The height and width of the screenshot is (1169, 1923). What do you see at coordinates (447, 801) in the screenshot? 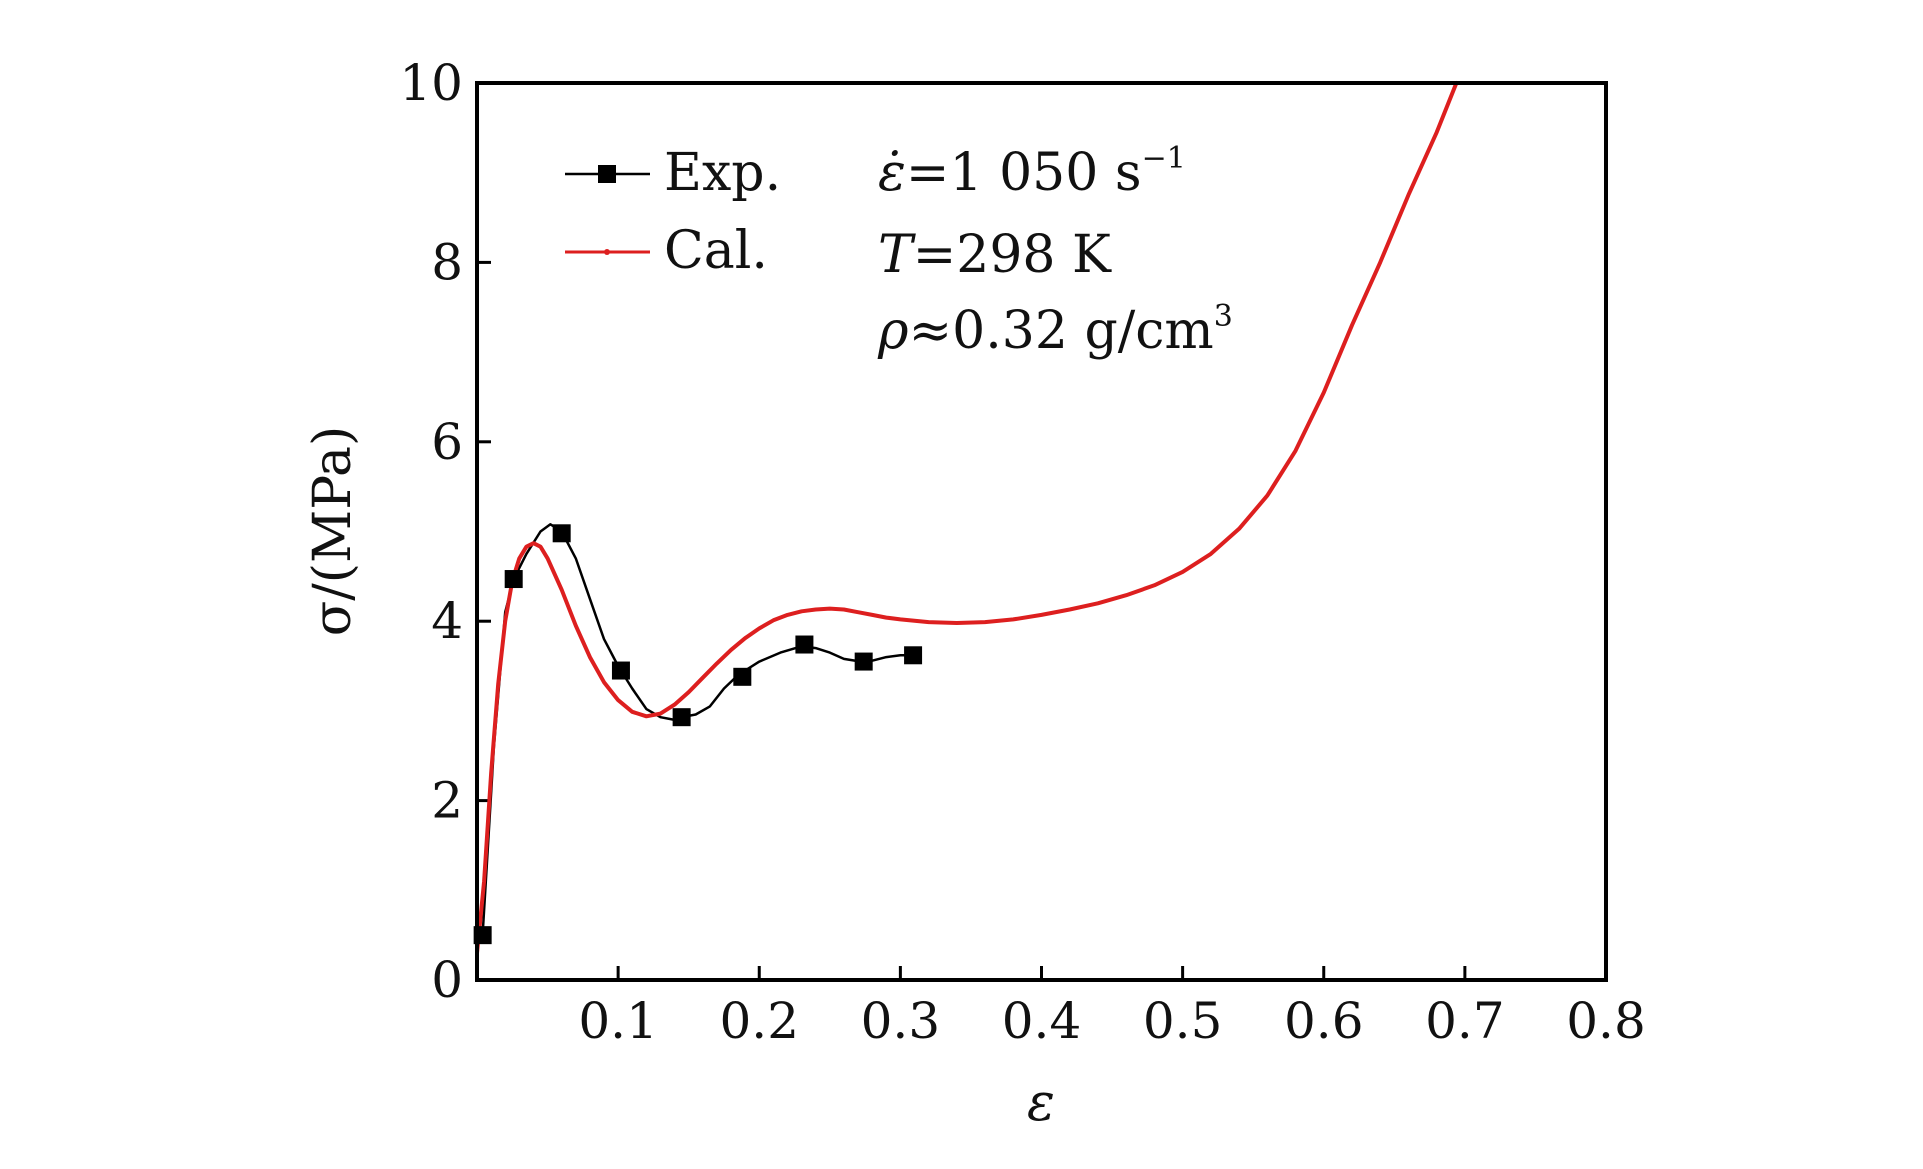
I see `y-tick-label: 2` at bounding box center [447, 801].